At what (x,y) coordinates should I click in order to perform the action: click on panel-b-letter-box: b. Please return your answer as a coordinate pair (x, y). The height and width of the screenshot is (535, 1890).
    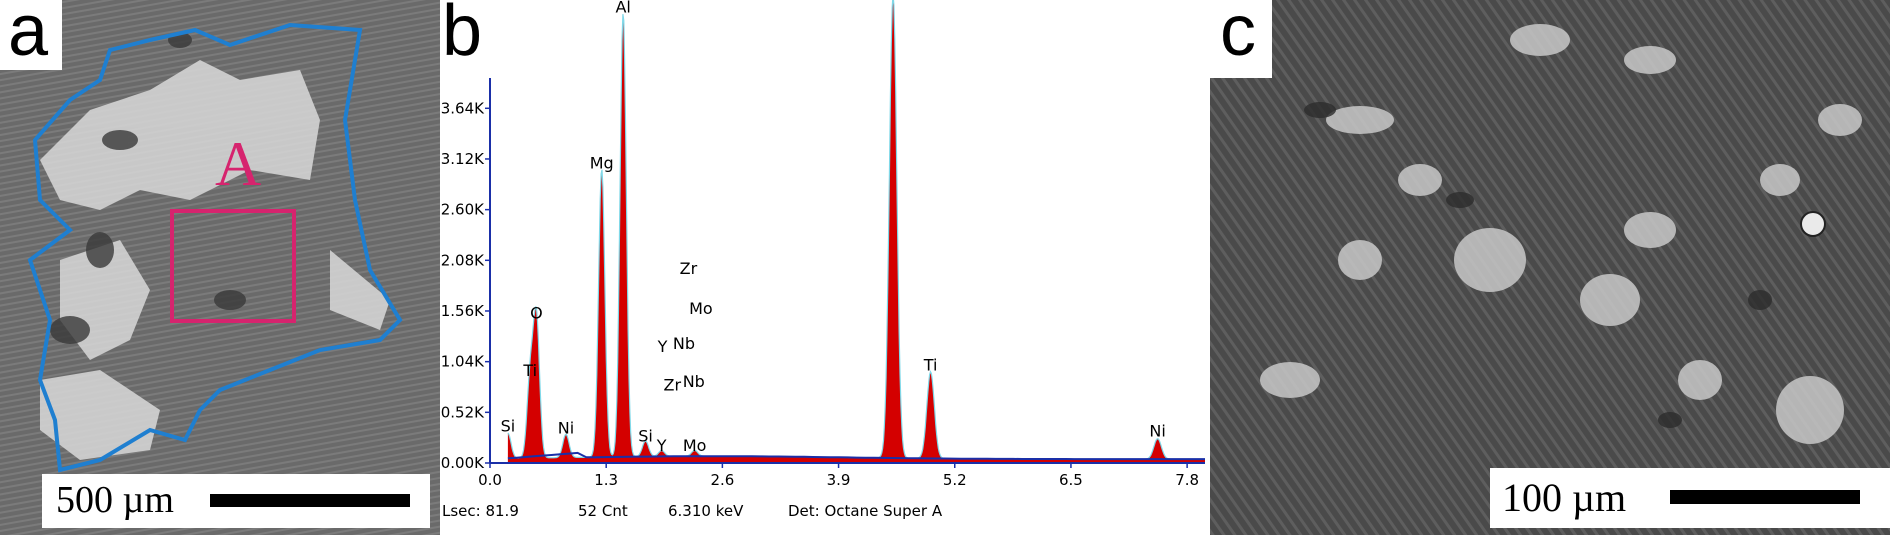
    Looking at the image, I should click on (471, 39).